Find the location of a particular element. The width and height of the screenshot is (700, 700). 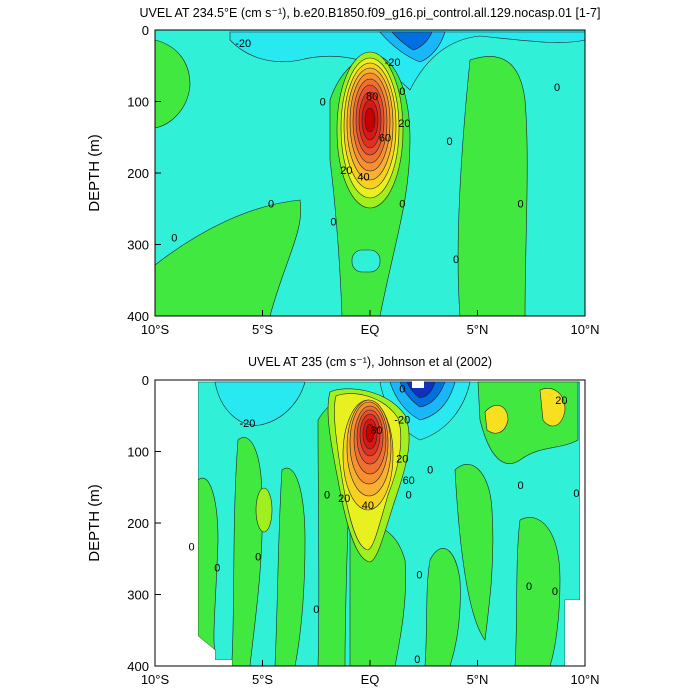

surface-gap is located at coordinates (418, 384).